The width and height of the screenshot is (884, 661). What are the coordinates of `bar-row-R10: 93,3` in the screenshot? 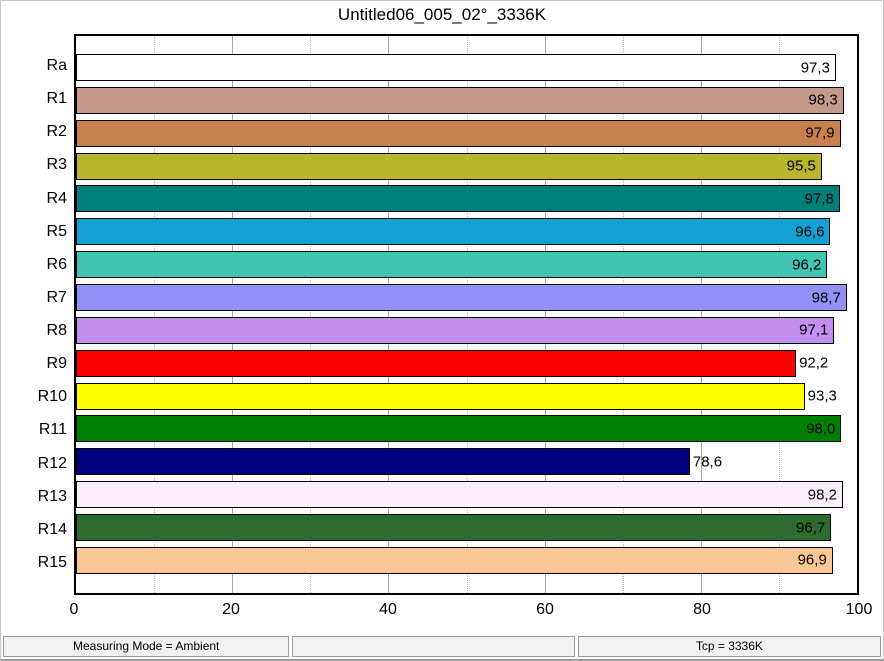 It's located at (466, 396).